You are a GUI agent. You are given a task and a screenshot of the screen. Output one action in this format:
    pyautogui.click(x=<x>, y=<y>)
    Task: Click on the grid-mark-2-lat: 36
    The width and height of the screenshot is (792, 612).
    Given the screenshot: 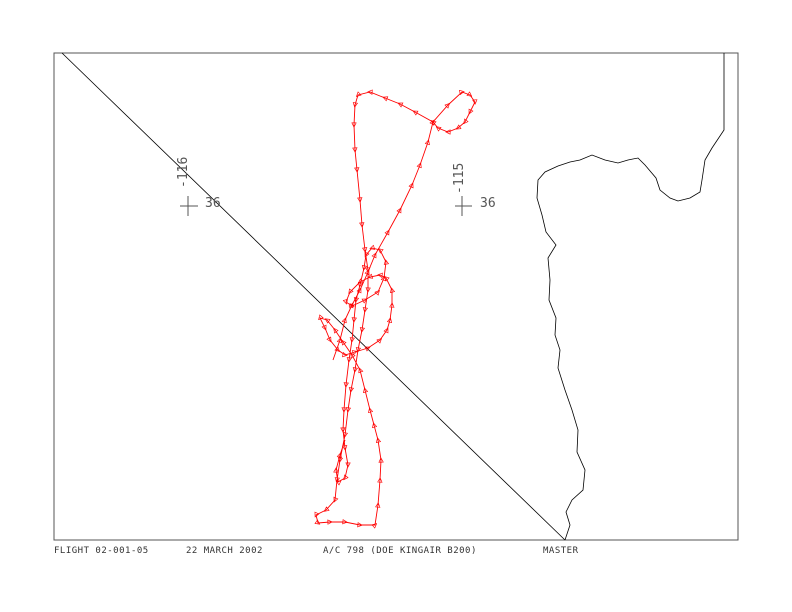 What is the action you would take?
    pyautogui.click(x=488, y=203)
    